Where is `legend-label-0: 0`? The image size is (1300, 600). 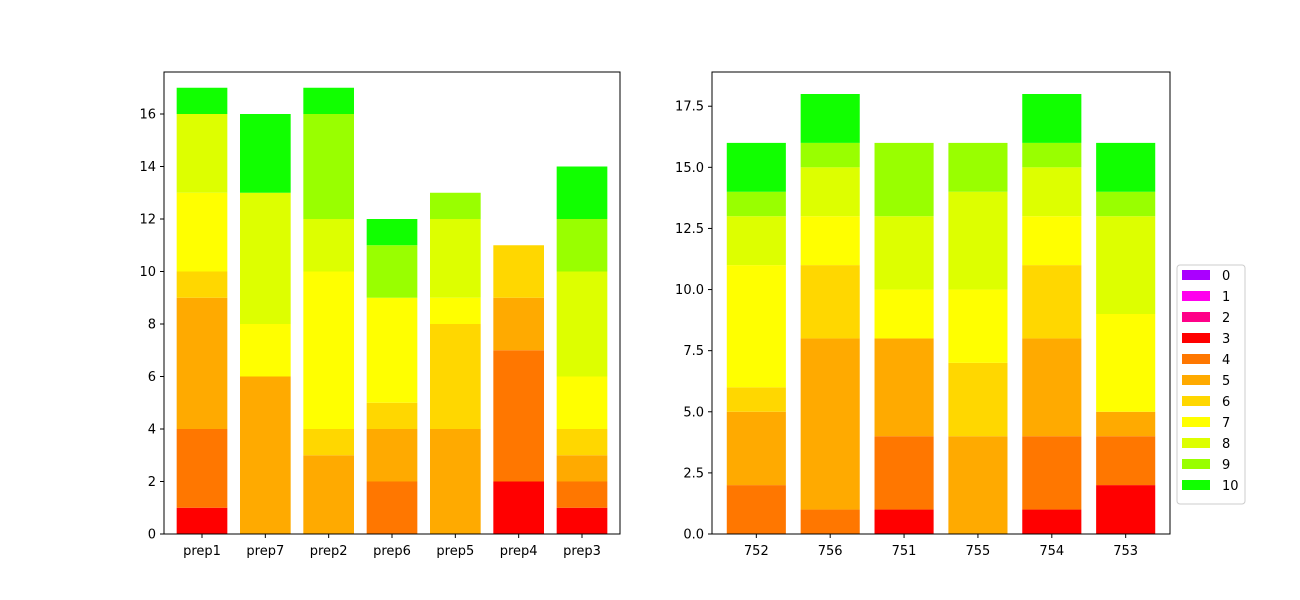 legend-label-0: 0 is located at coordinates (1226, 276).